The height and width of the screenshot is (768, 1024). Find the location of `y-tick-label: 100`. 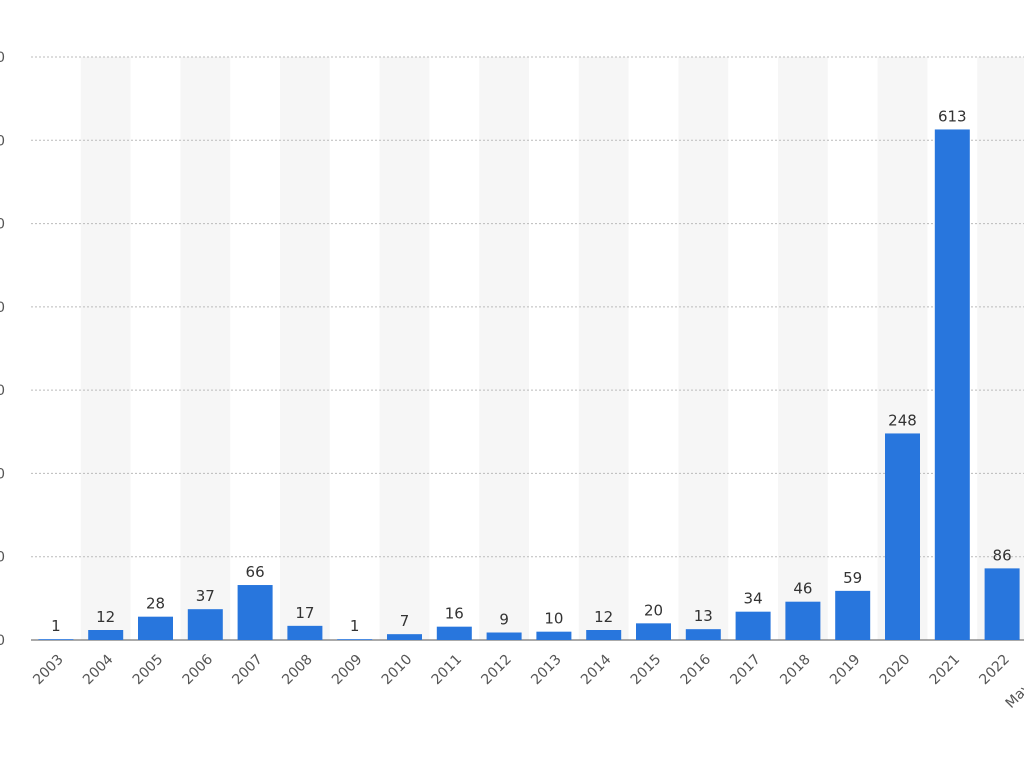

y-tick-label: 100 is located at coordinates (2, 558).